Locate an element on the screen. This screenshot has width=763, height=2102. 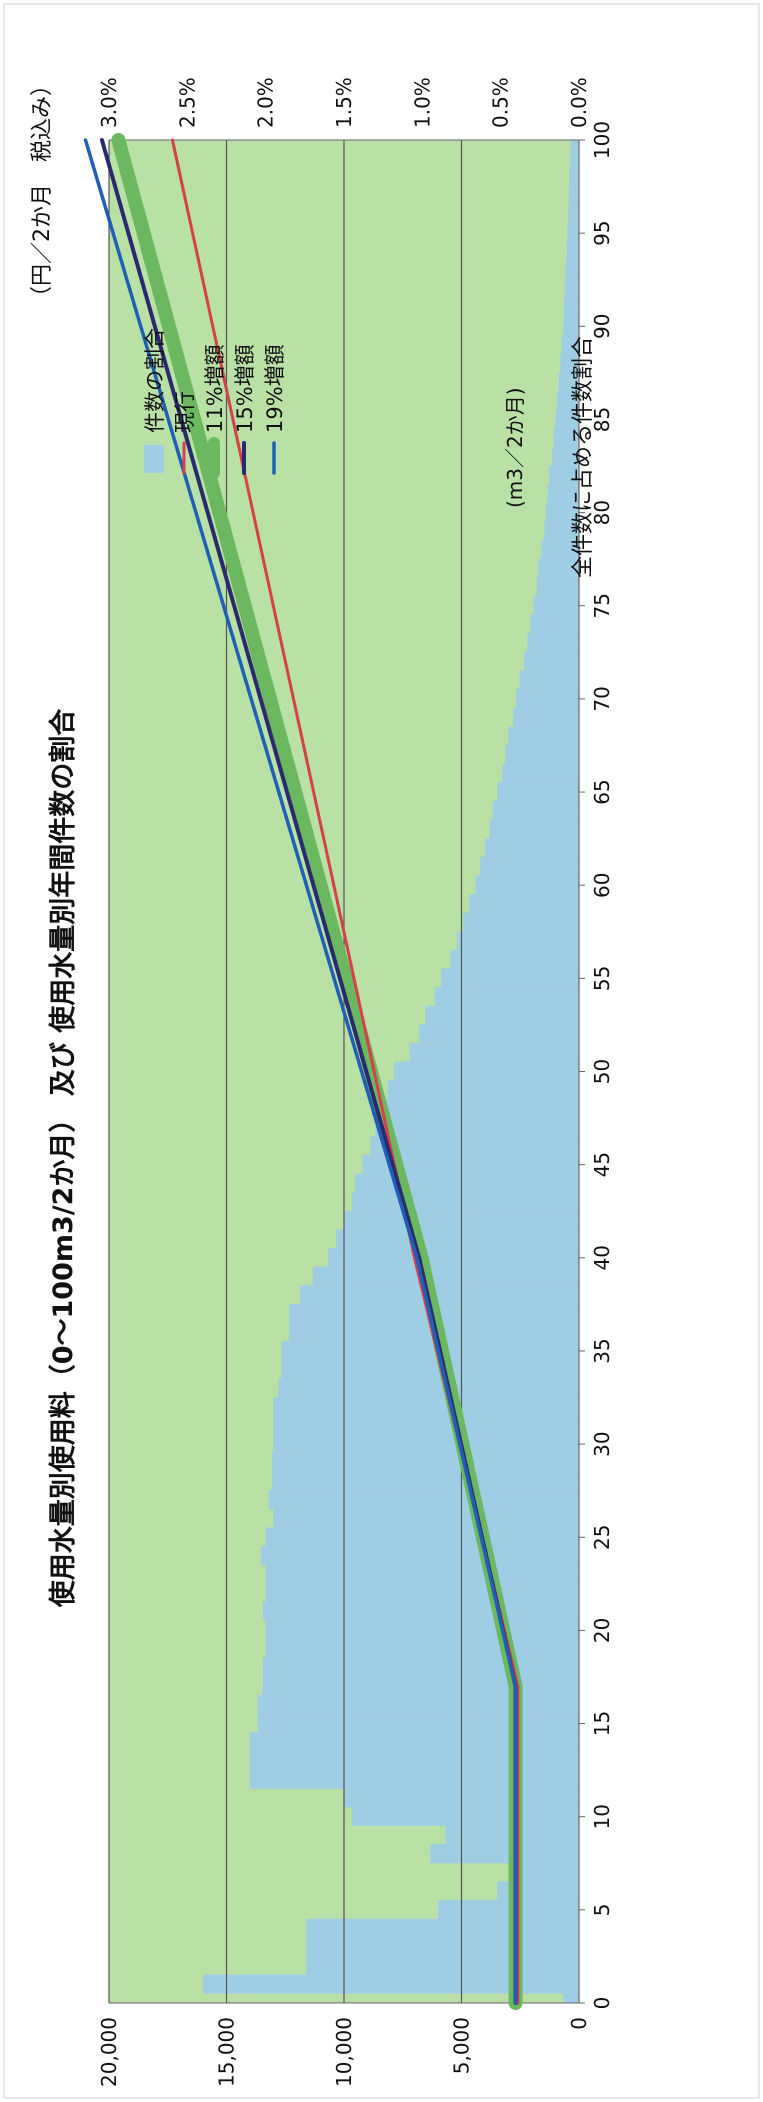
legend-label: 15%増額 is located at coordinates (245, 388).